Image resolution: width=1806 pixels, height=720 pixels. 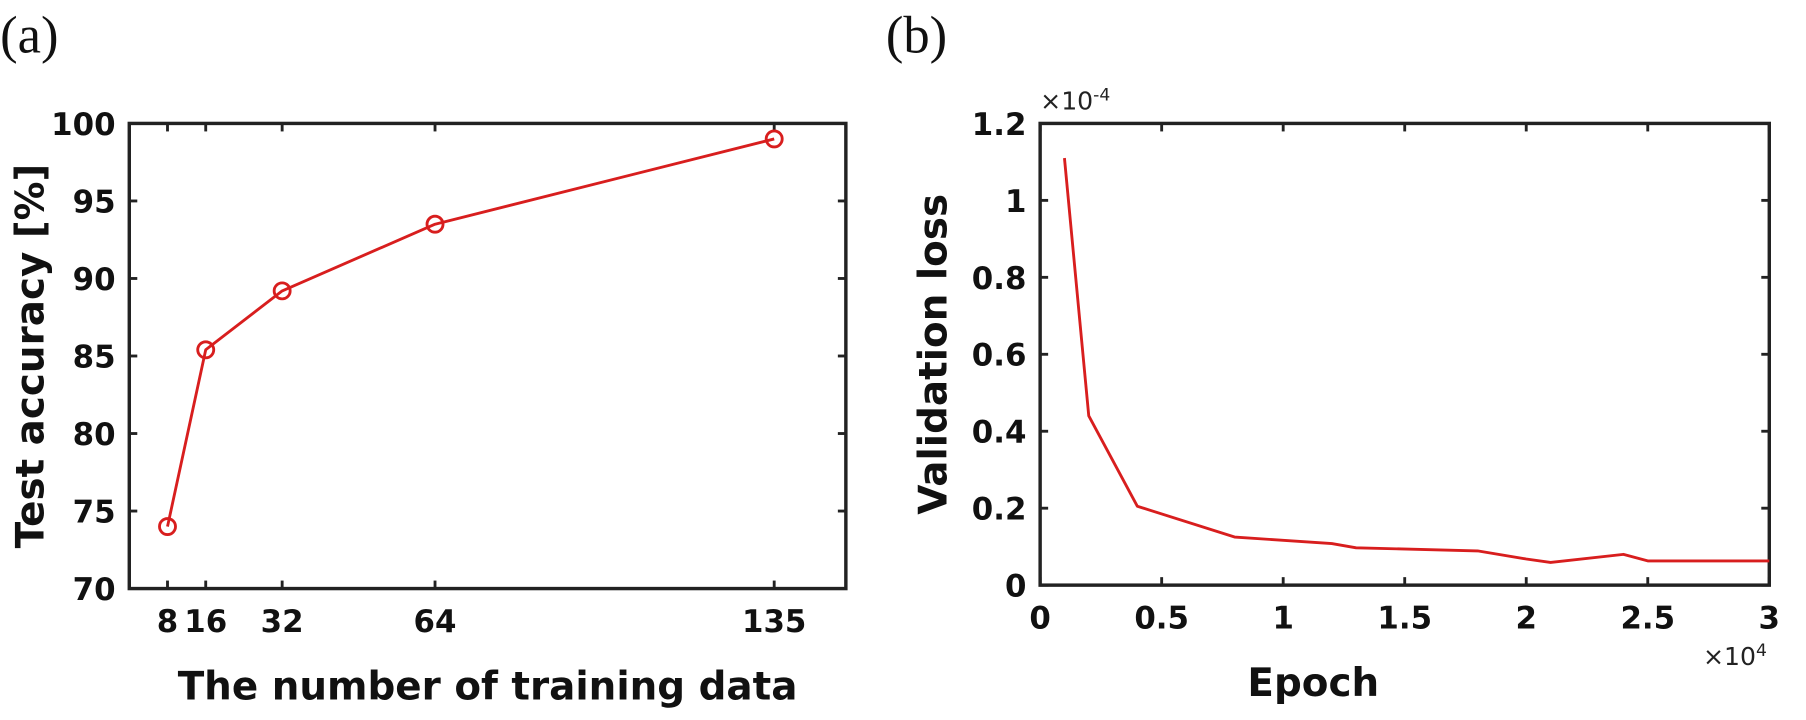 What do you see at coordinates (1039, 619) in the screenshot?
I see `x-tick-label: 0` at bounding box center [1039, 619].